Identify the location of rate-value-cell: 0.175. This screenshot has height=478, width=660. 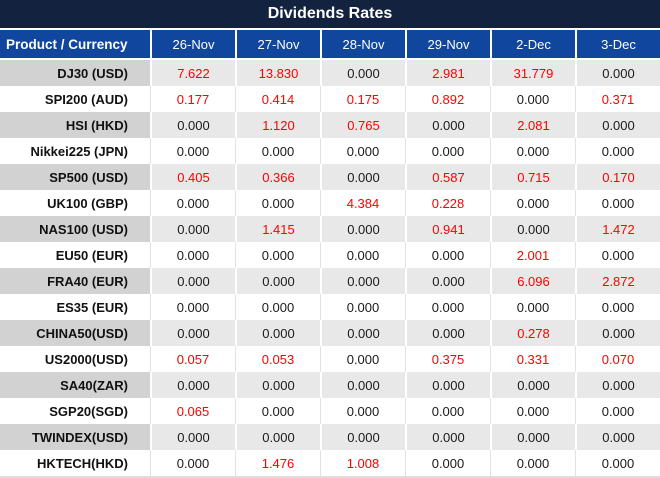
(362, 99).